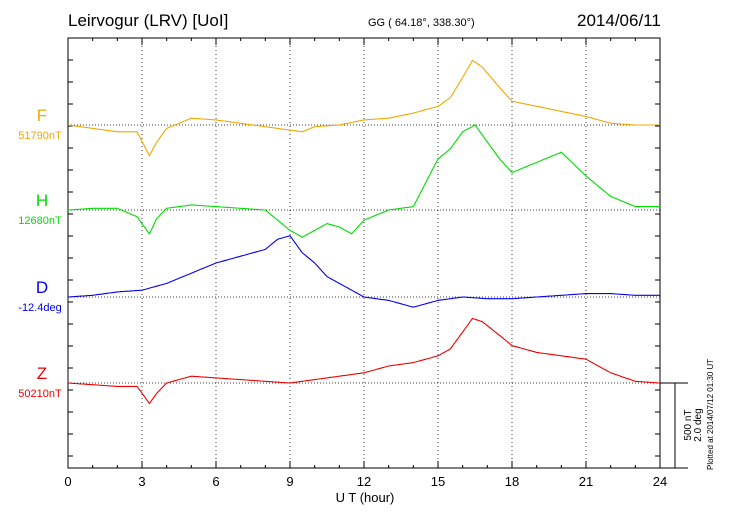  I want to click on x-tick-label: 24, so click(660, 481).